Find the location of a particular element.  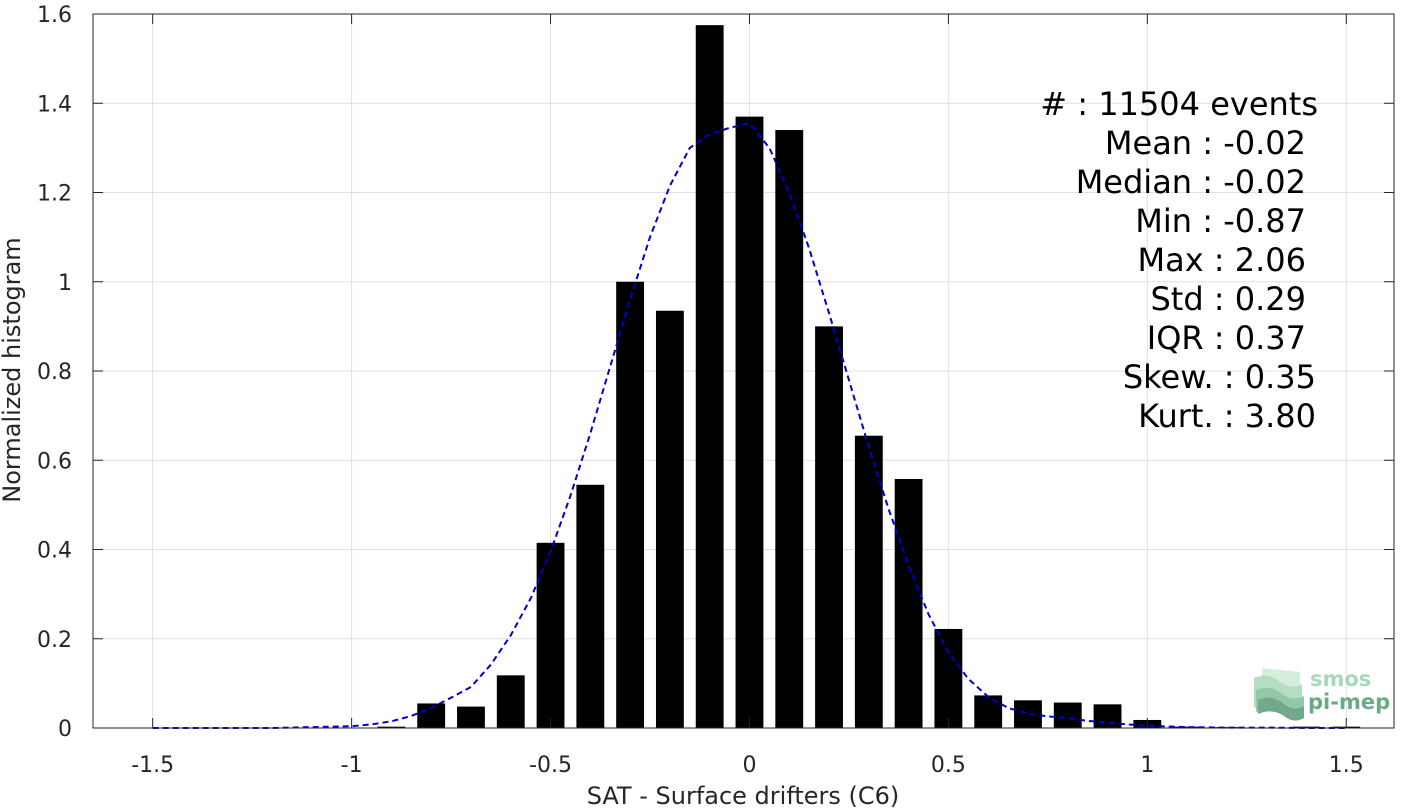

logo-line-1: smos is located at coordinates (1340, 679).